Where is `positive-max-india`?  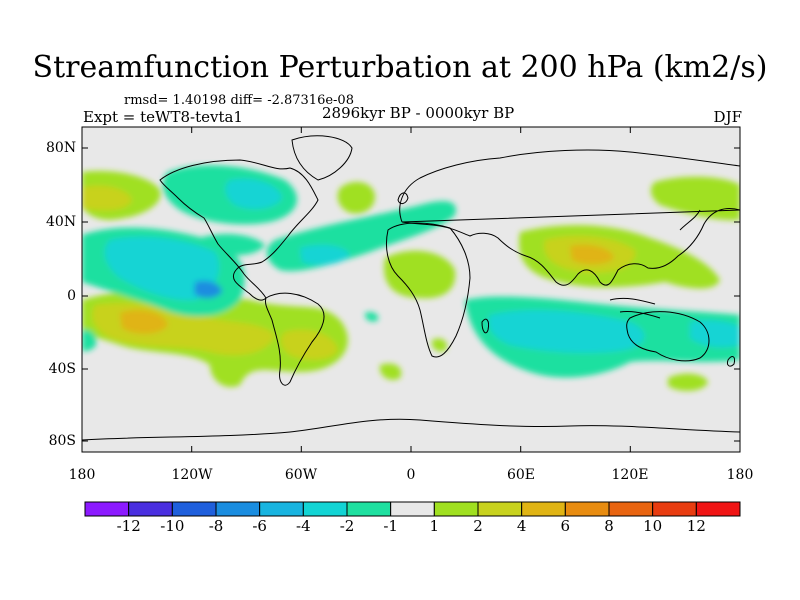 positive-max-india is located at coordinates (592, 254).